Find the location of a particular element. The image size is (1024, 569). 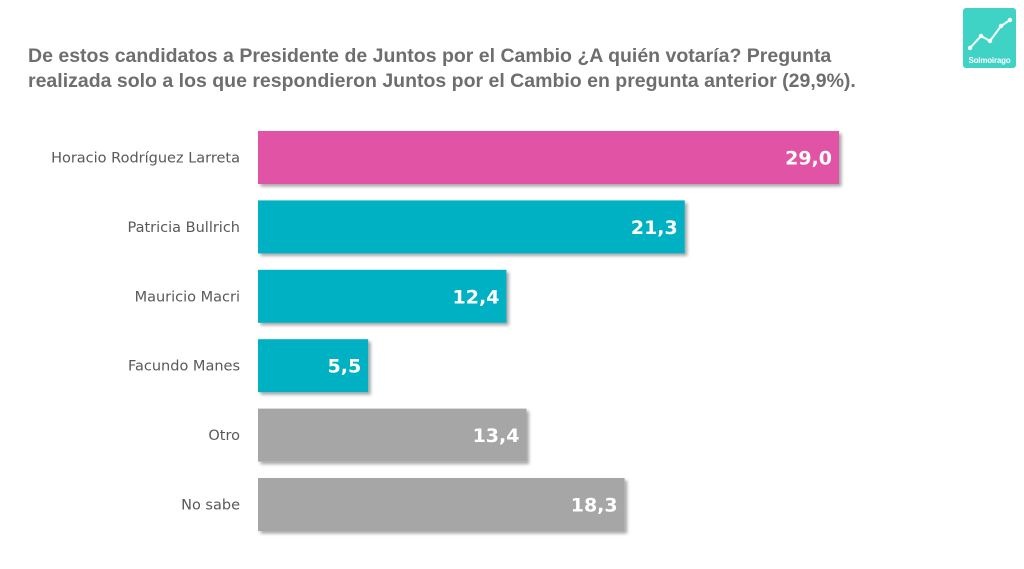

line-chart-icon is located at coordinates (989, 38).